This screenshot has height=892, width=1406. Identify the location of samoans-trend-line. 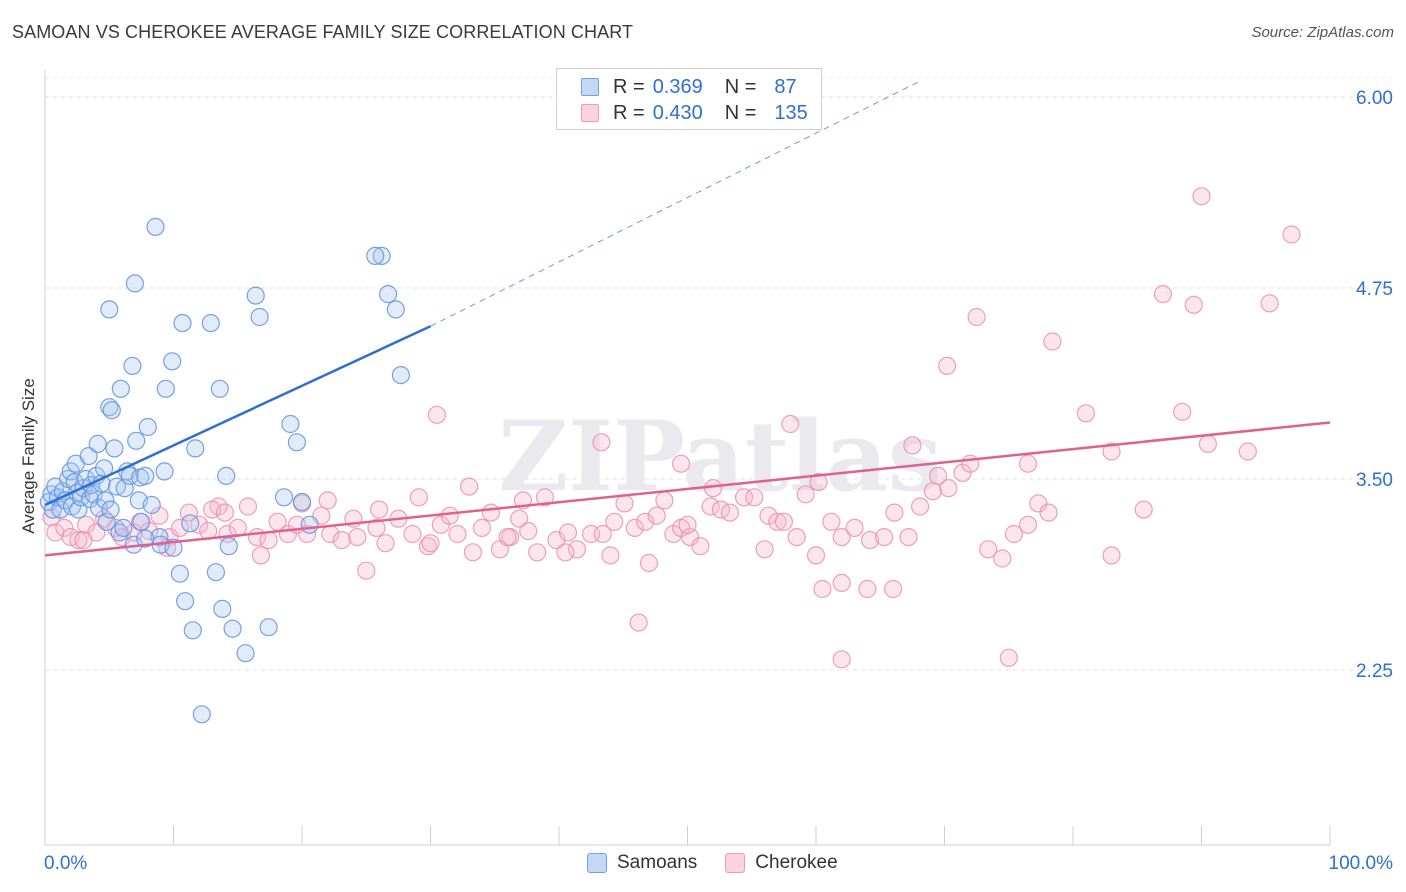
(238, 416).